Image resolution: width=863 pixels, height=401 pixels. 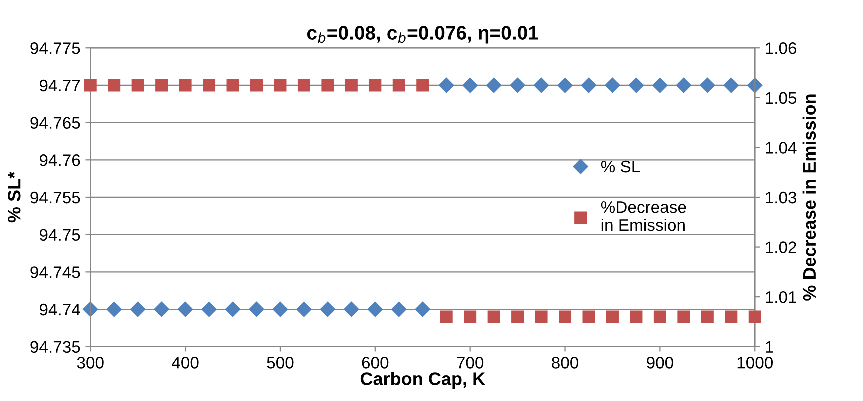 What do you see at coordinates (422, 35) in the screenshot?
I see `chart-title: c$_{b}$=0.08, c$_{b}$=0.076, η=0.01` at bounding box center [422, 35].